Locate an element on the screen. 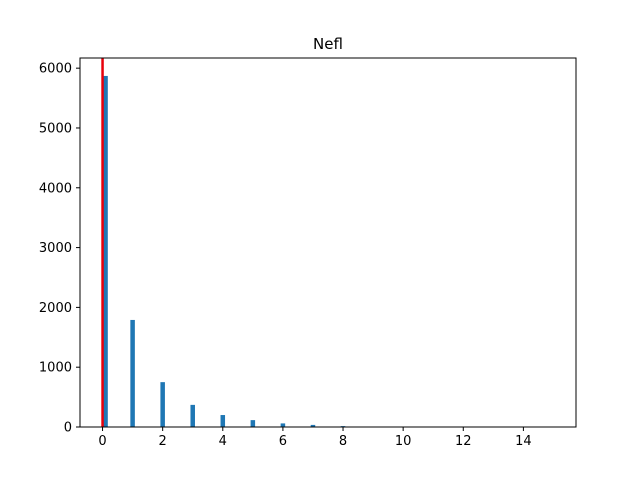 The width and height of the screenshot is (640, 480). x-tick-label: 8 is located at coordinates (343, 441).